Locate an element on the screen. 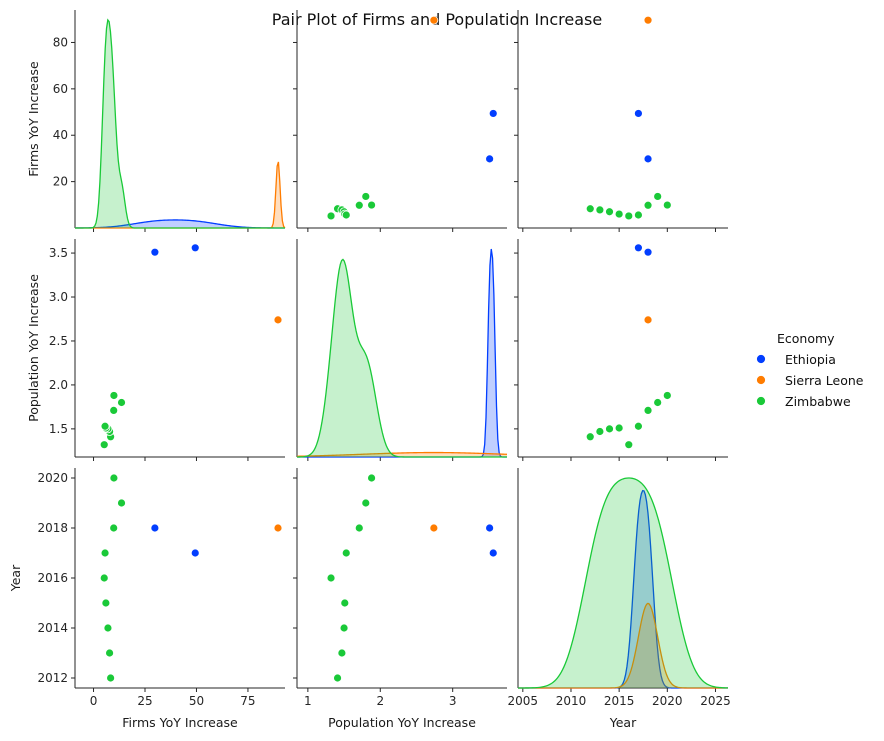 The height and width of the screenshot is (741, 884). y-tick-label: 2.5 is located at coordinates (58, 341).